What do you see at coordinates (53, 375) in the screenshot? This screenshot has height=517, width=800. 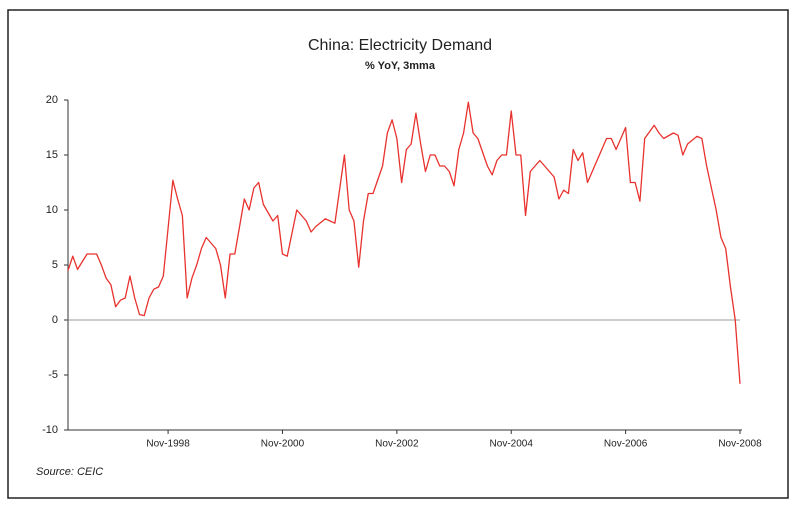 I see `y-tick-label: -5` at bounding box center [53, 375].